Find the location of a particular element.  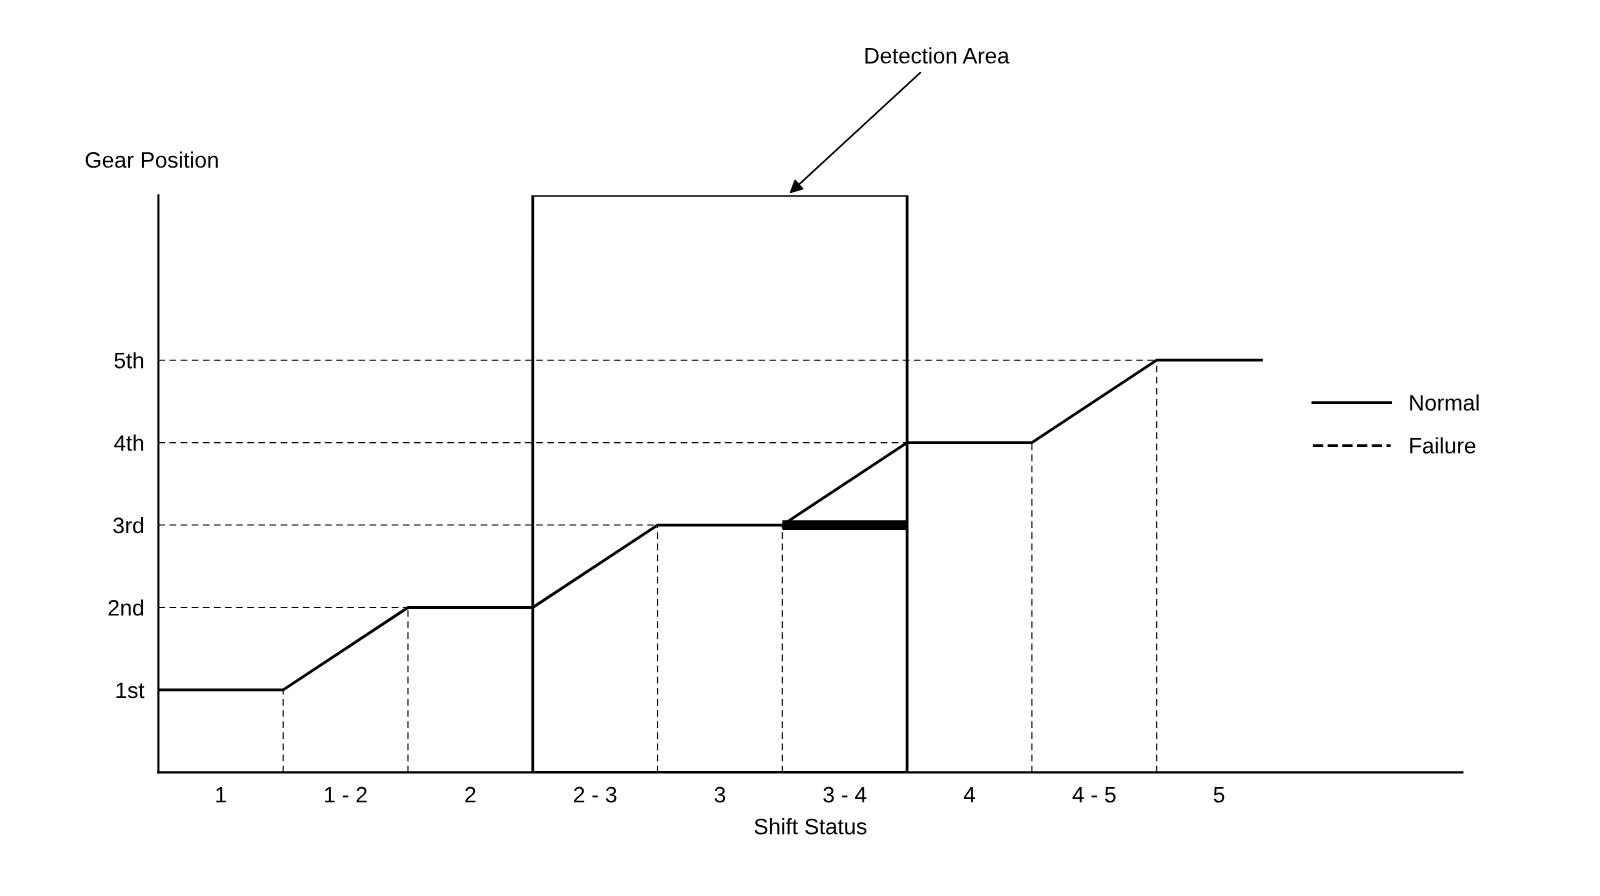

x-tick-label: 3 is located at coordinates (720, 794).